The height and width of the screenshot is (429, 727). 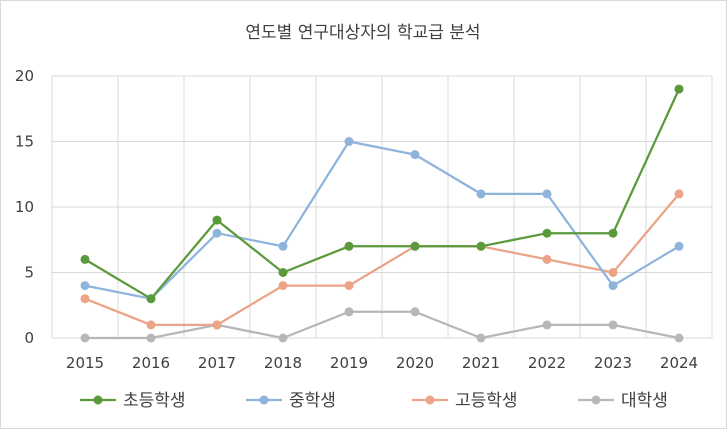 What do you see at coordinates (312, 401) in the screenshot?
I see `legend-label: 중학생` at bounding box center [312, 401].